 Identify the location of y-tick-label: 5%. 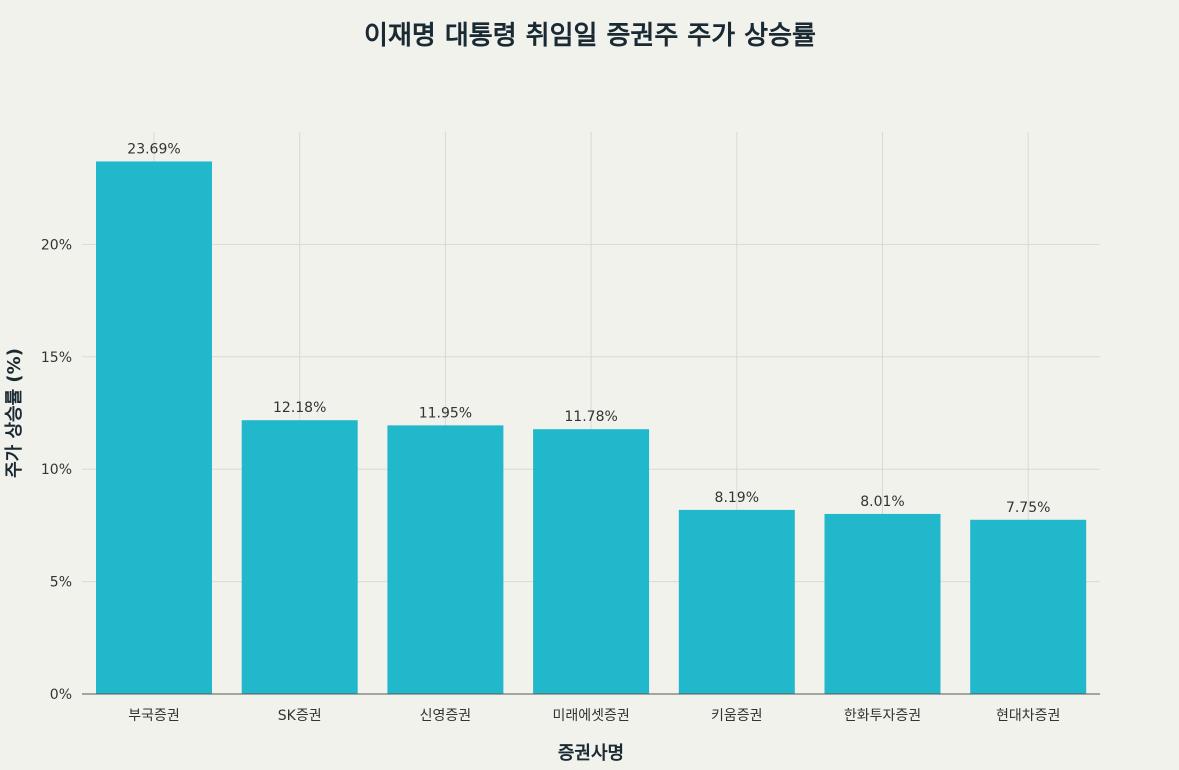
(61, 583).